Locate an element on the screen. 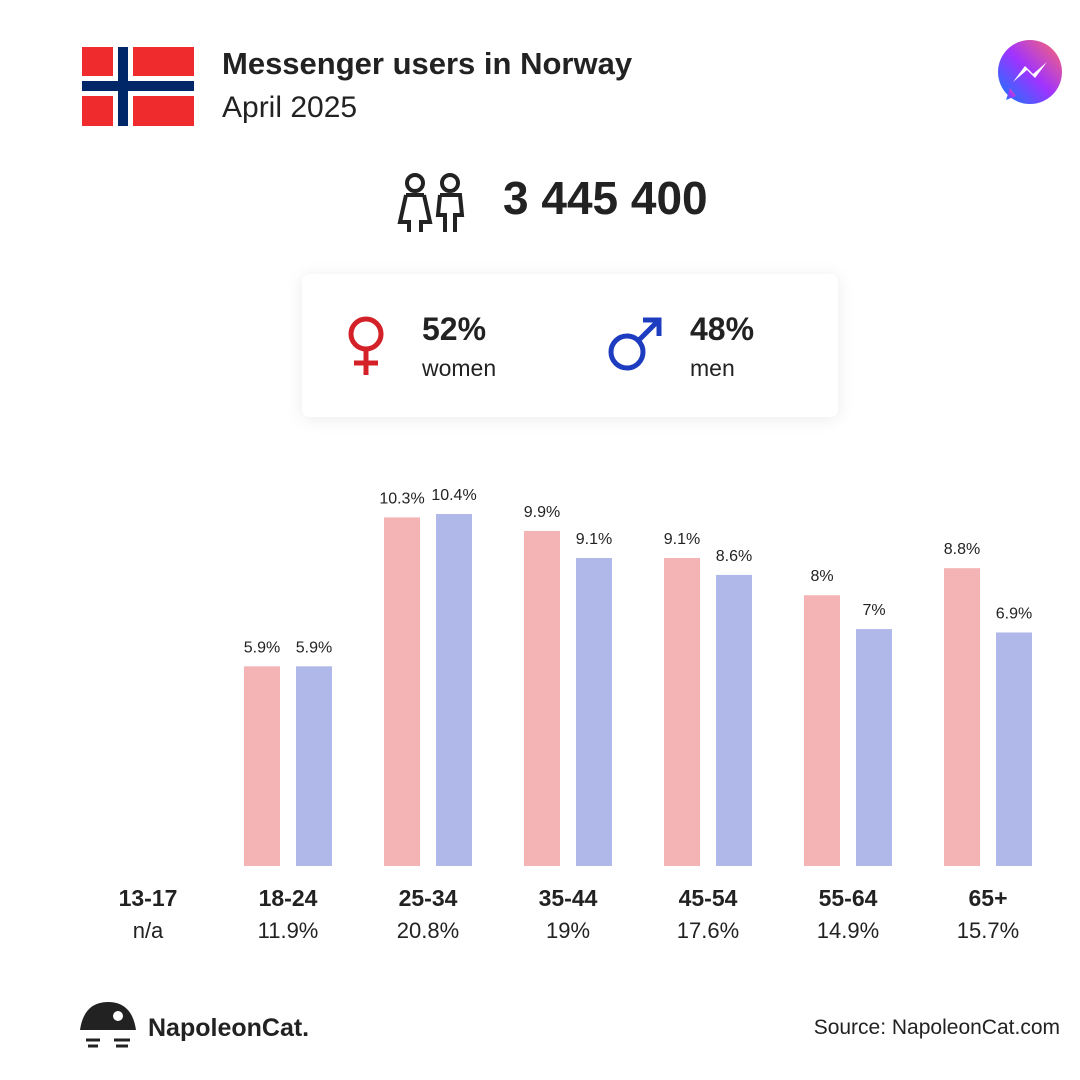  men-share: 48% is located at coordinates (722, 329).